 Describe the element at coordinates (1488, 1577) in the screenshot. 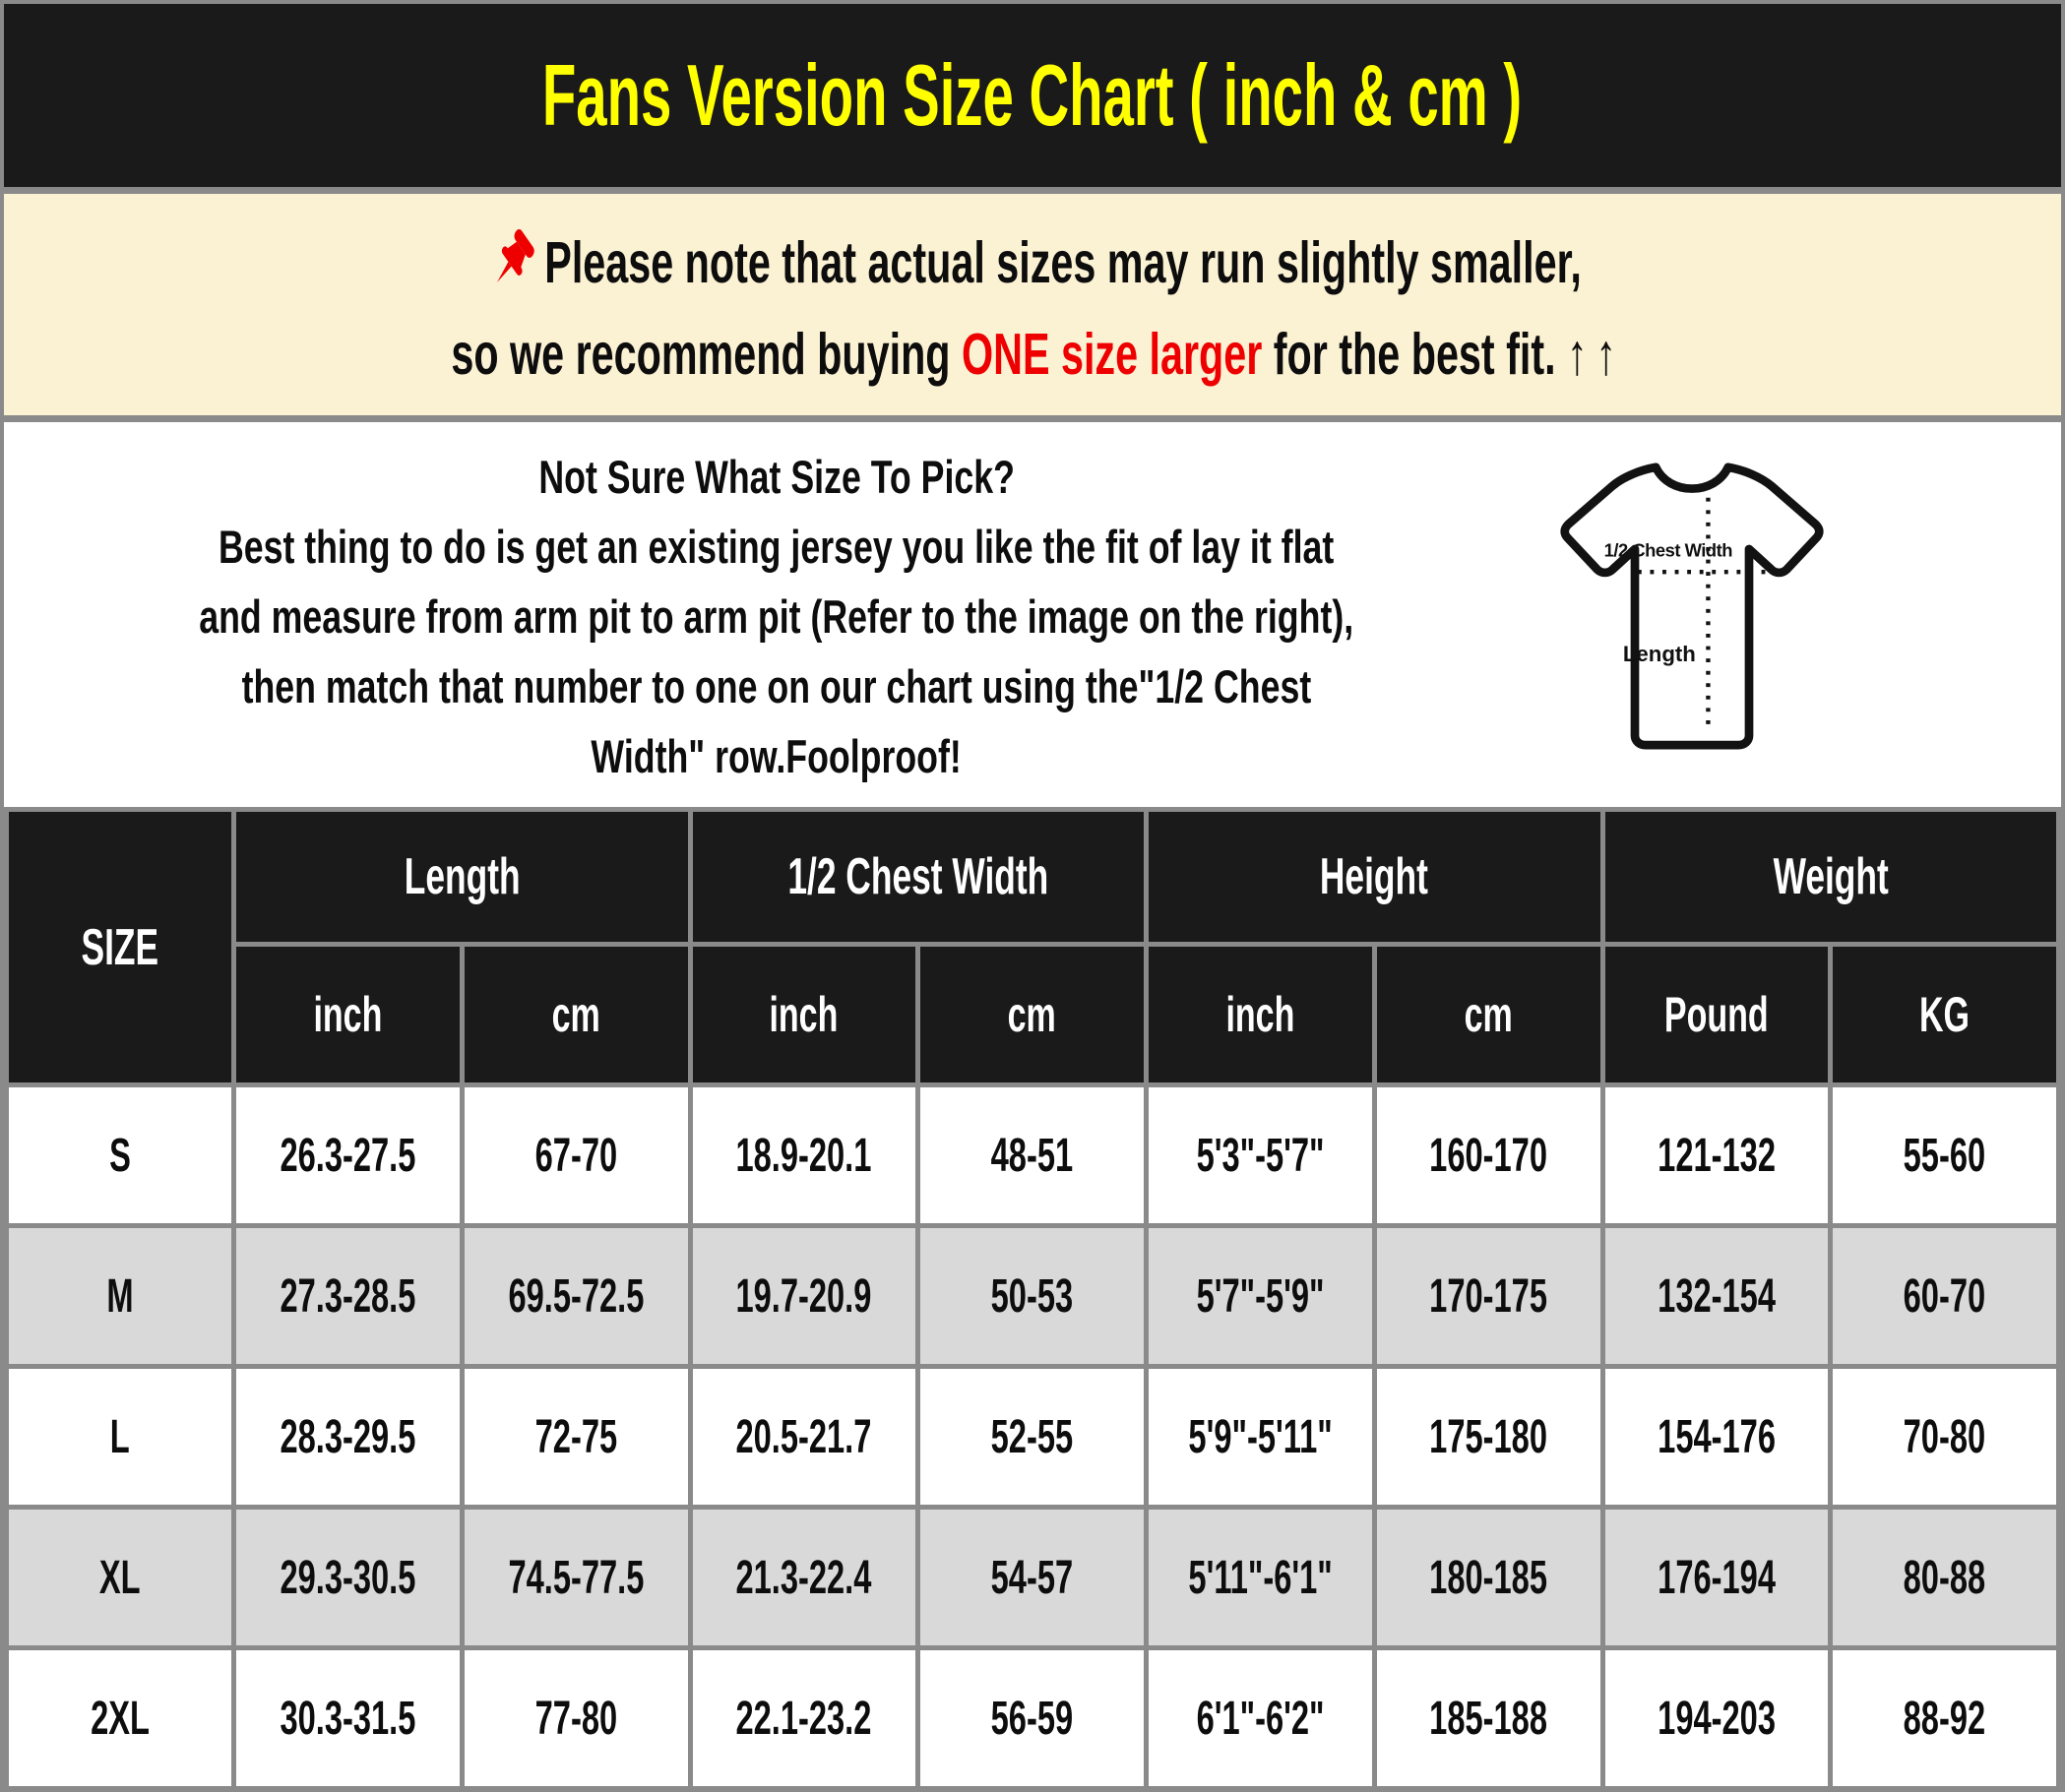

I see `cell: 180-185` at that location.